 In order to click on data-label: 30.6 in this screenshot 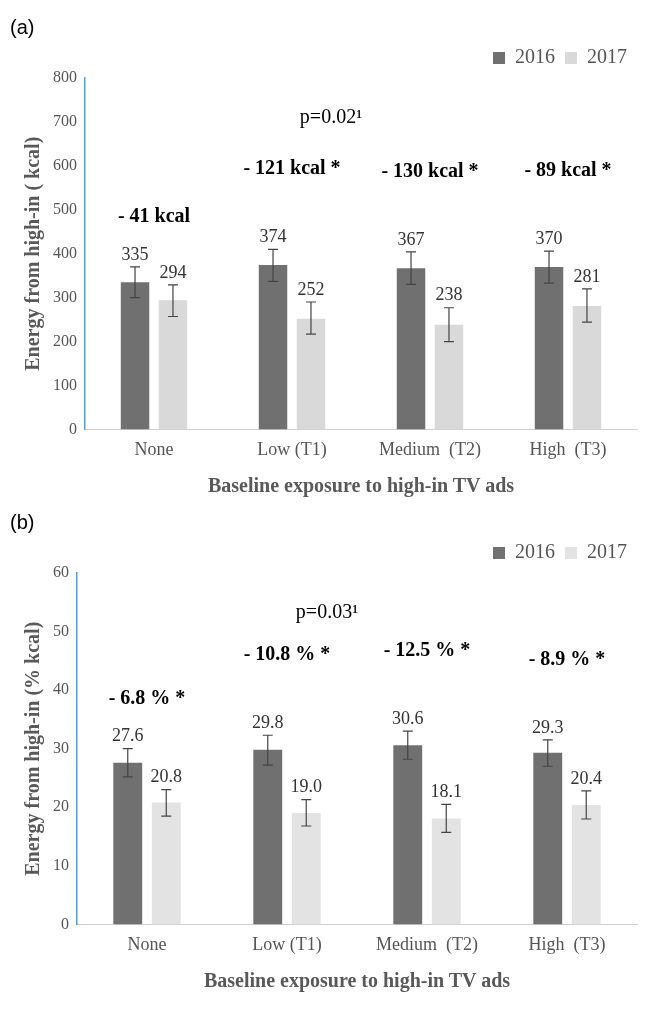, I will do `click(408, 717)`.